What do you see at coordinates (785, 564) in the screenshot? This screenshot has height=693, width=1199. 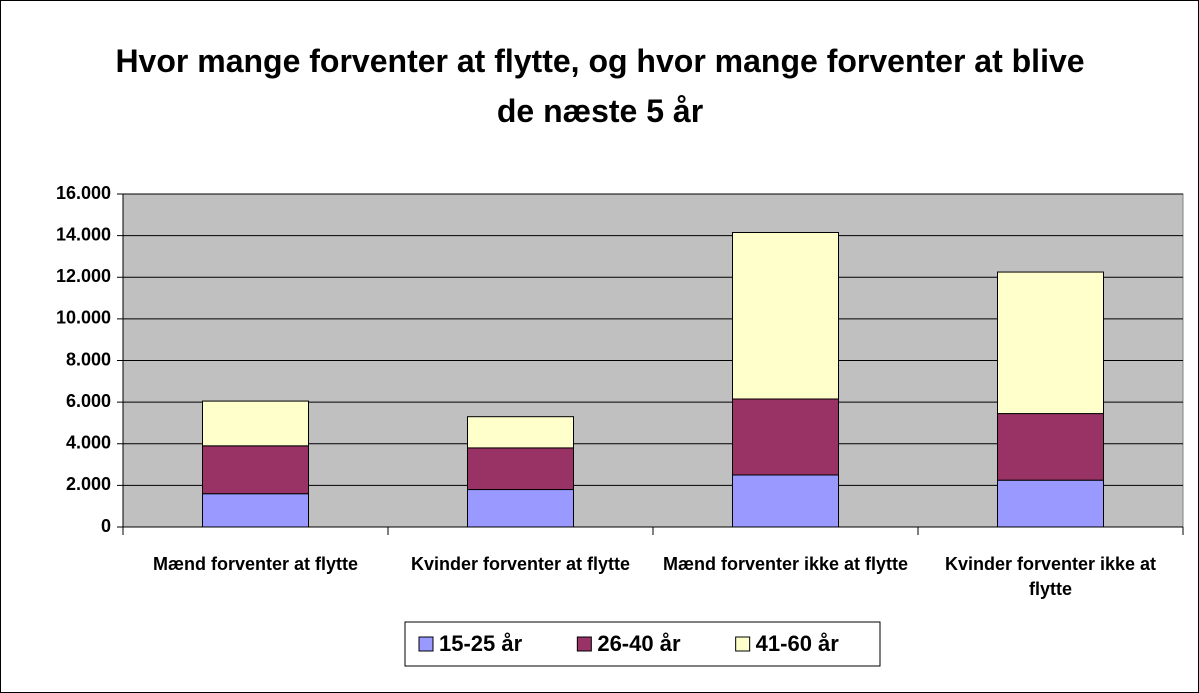 I see `x-tick-label: Mænd forventer ikke at flytte` at bounding box center [785, 564].